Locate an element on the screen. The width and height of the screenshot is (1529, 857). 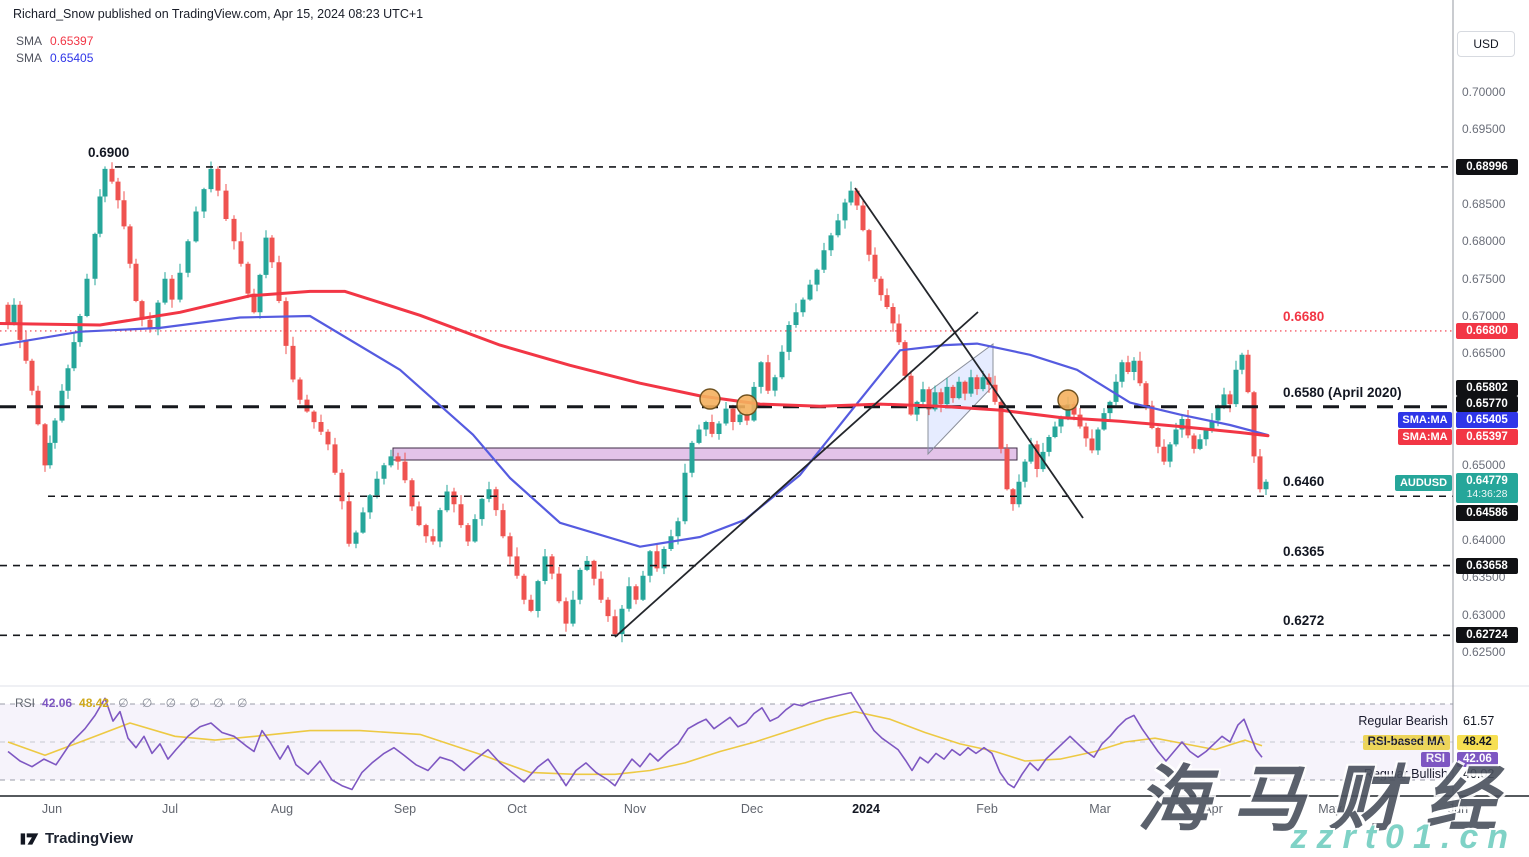
rsi-scale-chip-value: 48.42 is located at coordinates (1477, 742).